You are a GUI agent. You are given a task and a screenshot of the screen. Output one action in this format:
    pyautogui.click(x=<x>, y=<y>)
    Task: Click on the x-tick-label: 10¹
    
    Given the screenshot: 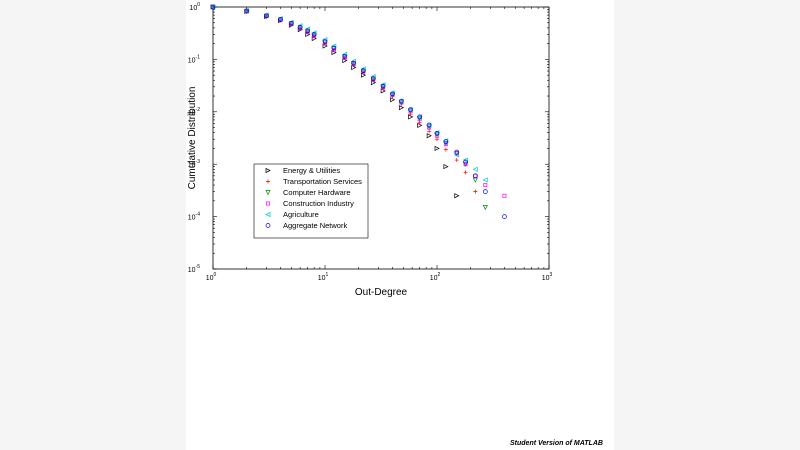 What is the action you would take?
    pyautogui.click(x=323, y=277)
    